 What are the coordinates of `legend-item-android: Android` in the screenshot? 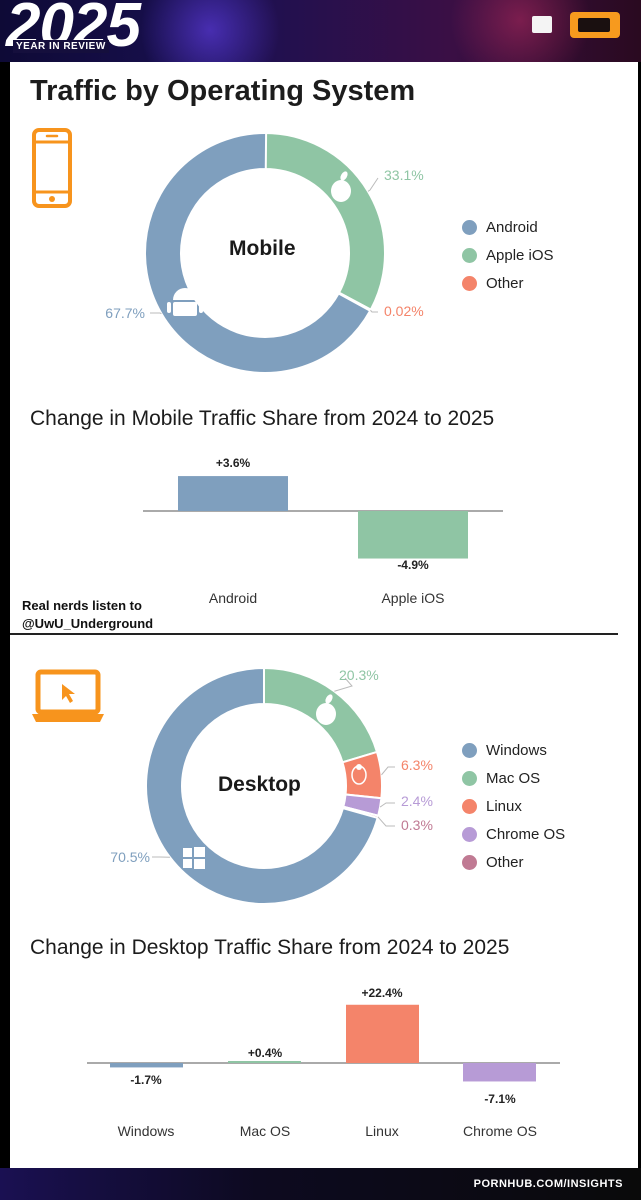 It's located at (500, 227).